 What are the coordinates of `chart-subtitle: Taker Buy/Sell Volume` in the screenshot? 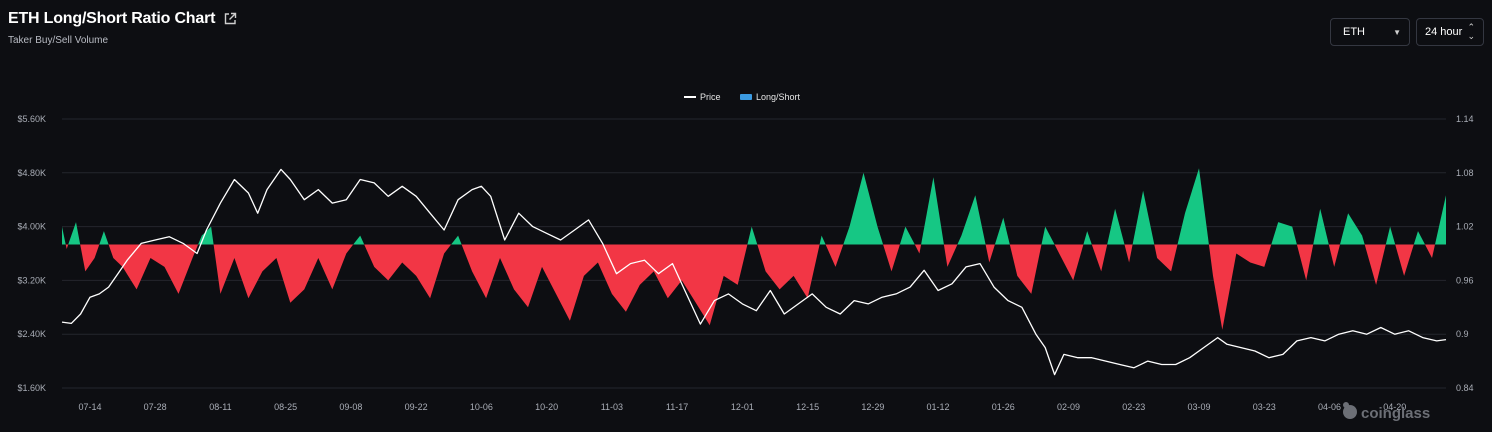 It's located at (58, 40).